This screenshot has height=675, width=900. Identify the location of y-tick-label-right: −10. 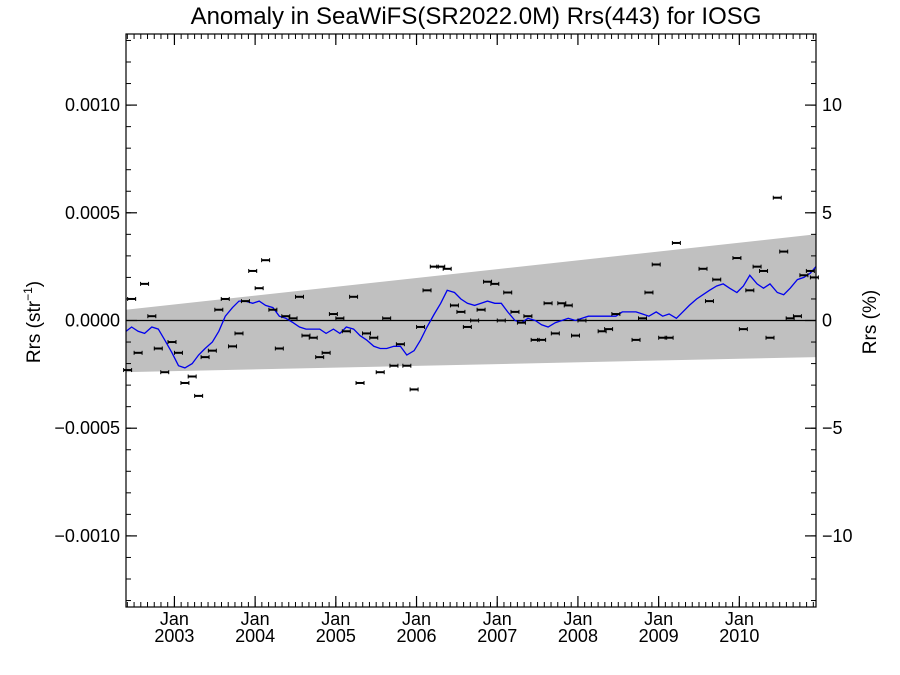
(837, 536).